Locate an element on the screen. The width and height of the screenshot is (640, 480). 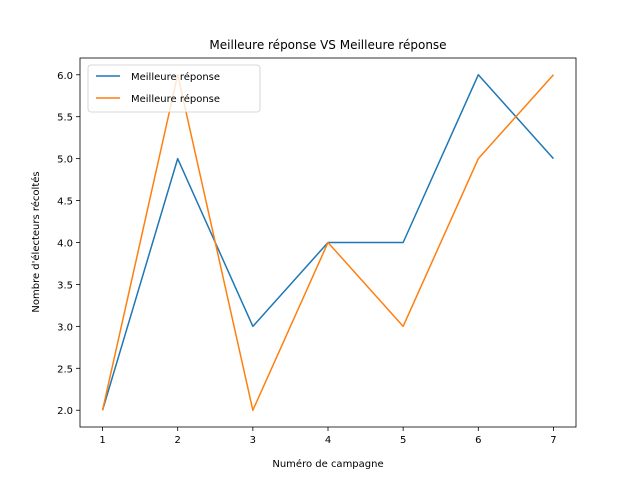
y-tick-label: 4.5 is located at coordinates (65, 202).